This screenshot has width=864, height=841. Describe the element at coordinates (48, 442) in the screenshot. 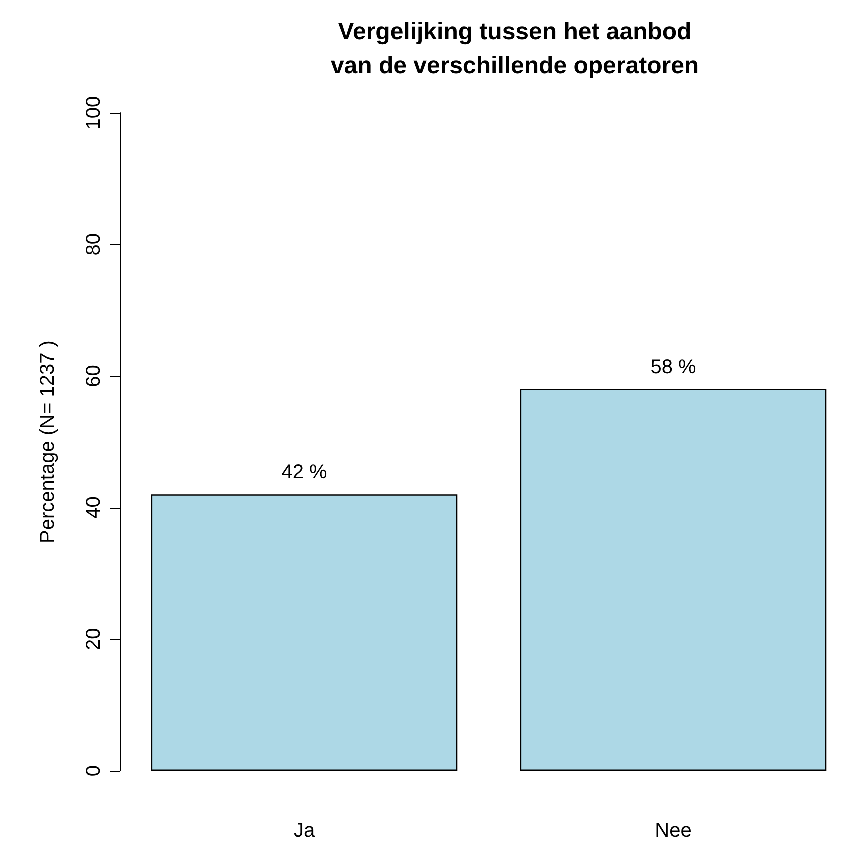

I see `y-axis-title: Percentage (N= 1237 )` at that location.